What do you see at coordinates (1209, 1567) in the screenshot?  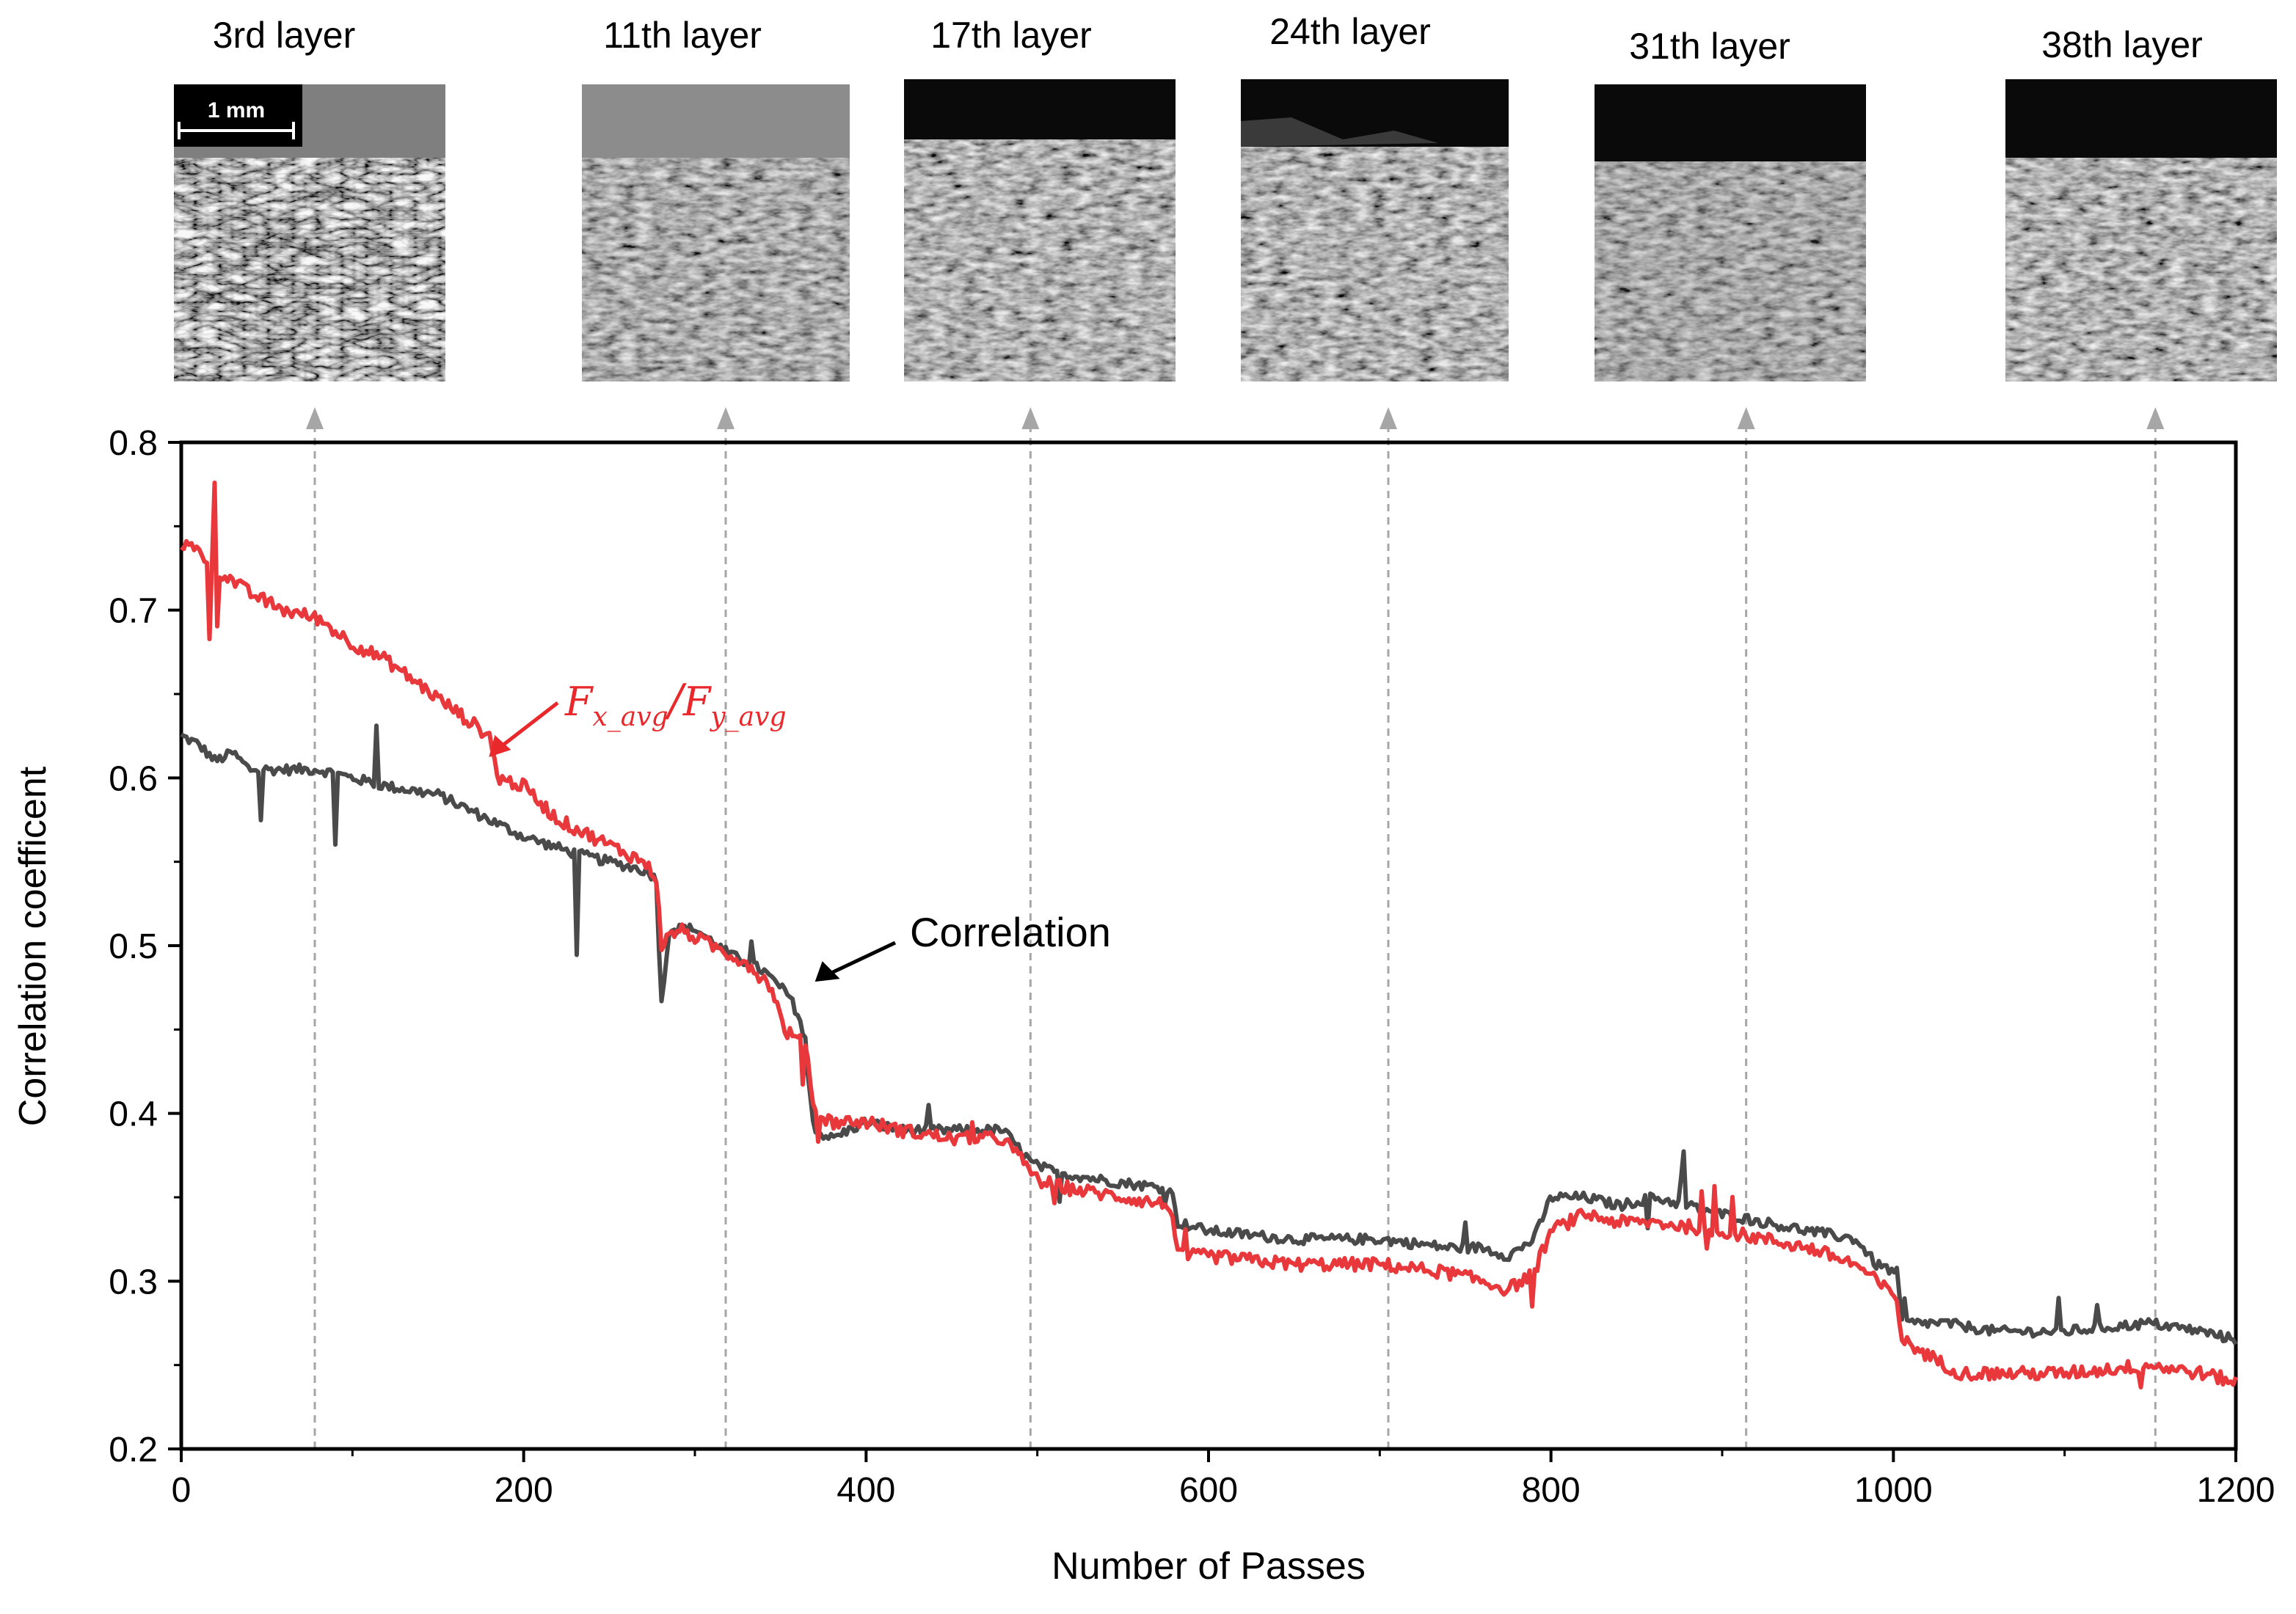 I see `x-axis-label: Number of Passes` at bounding box center [1209, 1567].